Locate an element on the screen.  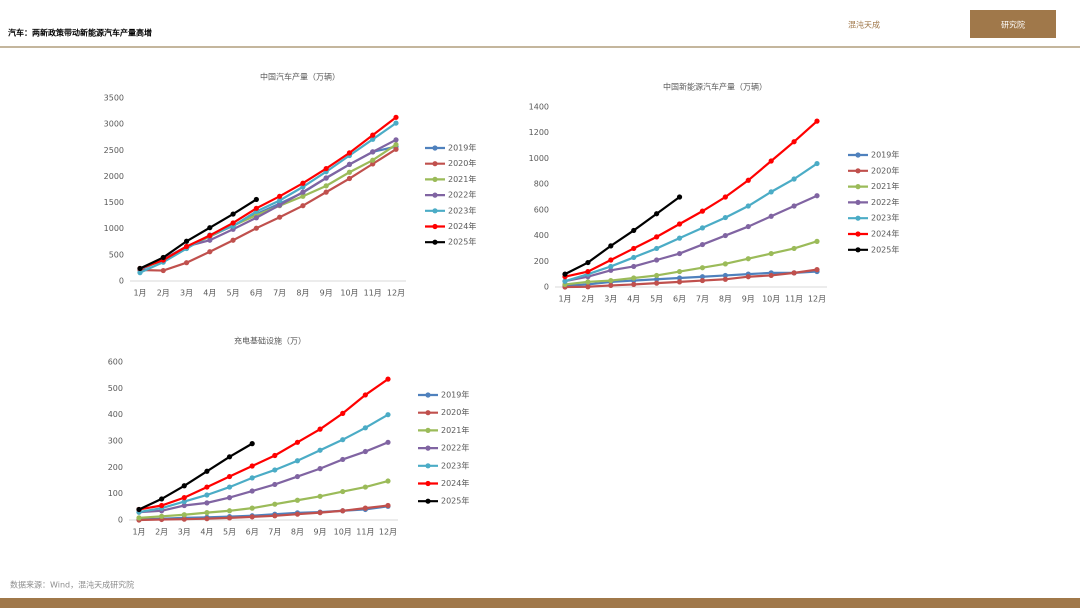
x-tick-label: 9月 is located at coordinates (748, 299).